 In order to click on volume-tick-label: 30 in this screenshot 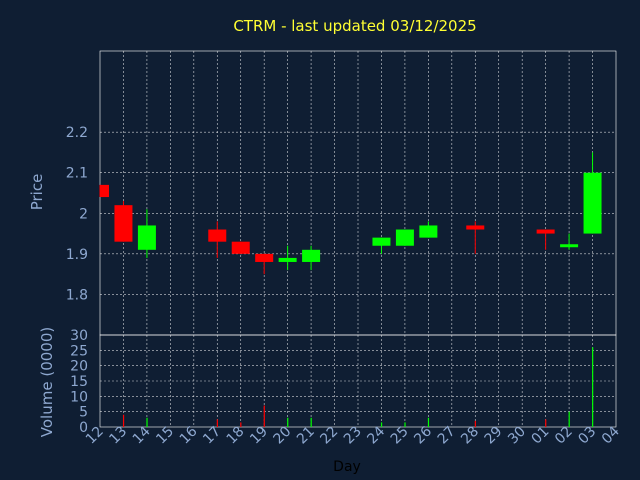, I will do `click(79, 336)`.